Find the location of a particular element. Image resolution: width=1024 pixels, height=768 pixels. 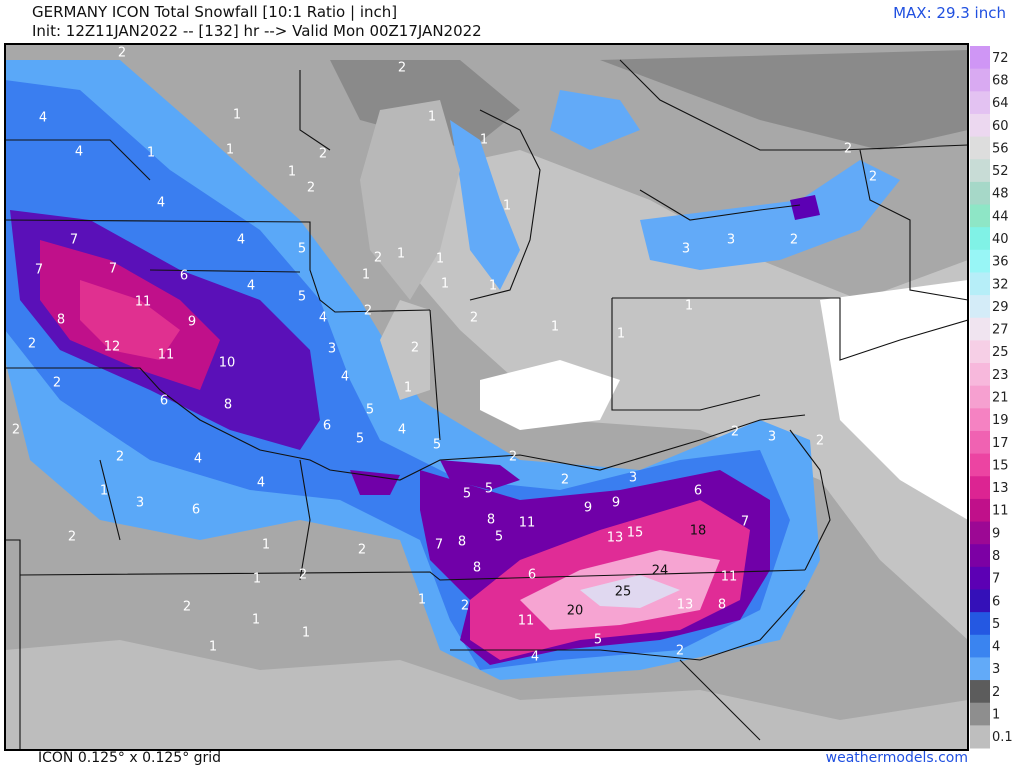

colorbar-label: 17 is located at coordinates (1000, 443).